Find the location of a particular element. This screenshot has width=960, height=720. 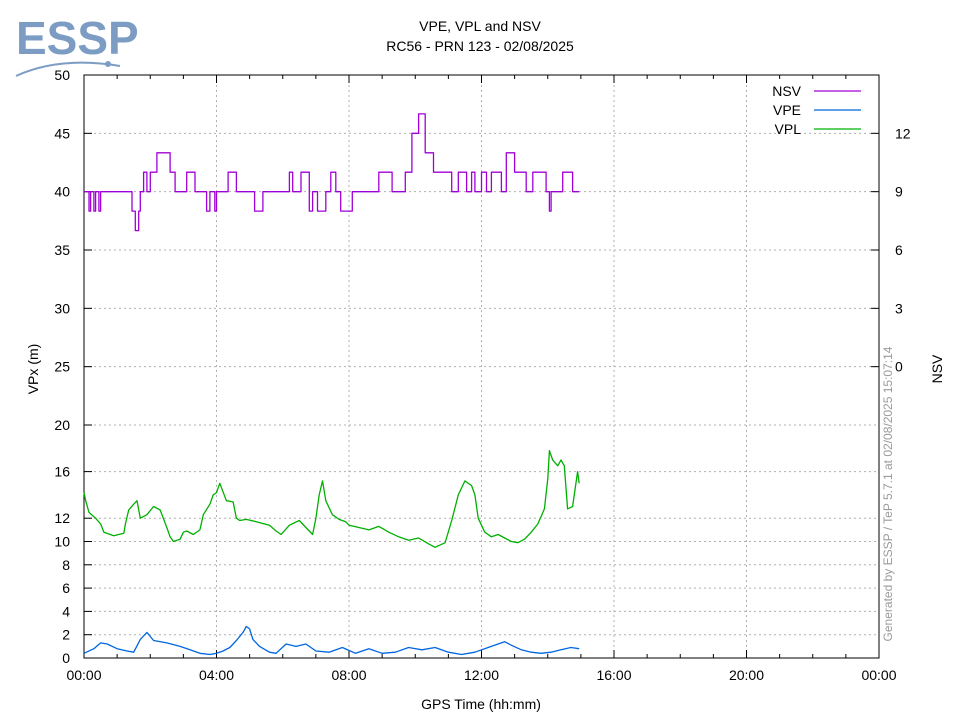

x-tick-label: 16:00 is located at coordinates (613, 675).